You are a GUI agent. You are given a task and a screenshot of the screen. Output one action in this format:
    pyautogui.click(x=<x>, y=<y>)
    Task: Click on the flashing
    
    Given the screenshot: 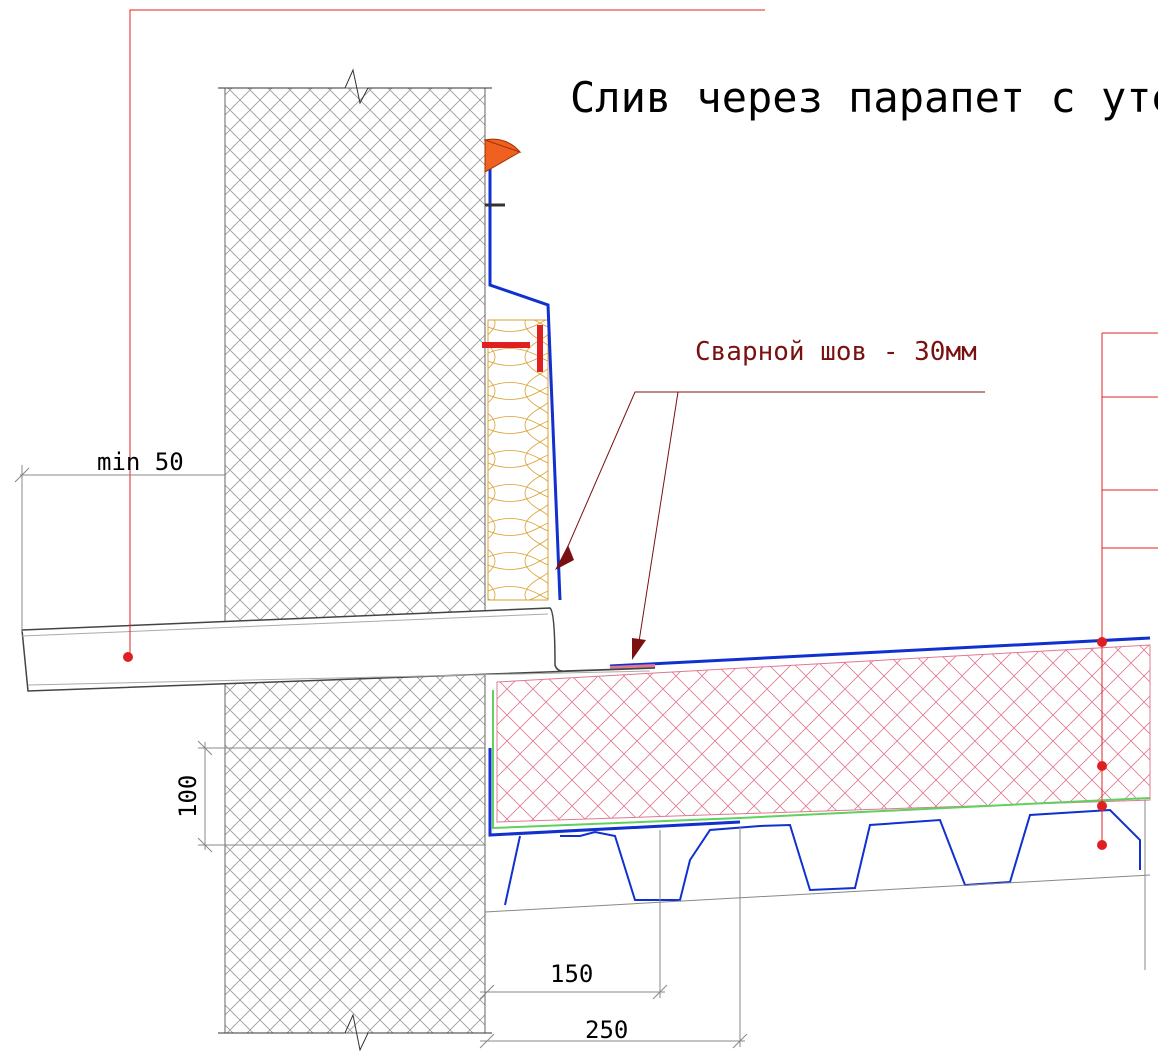 What is the action you would take?
    pyautogui.click(x=525, y=370)
    